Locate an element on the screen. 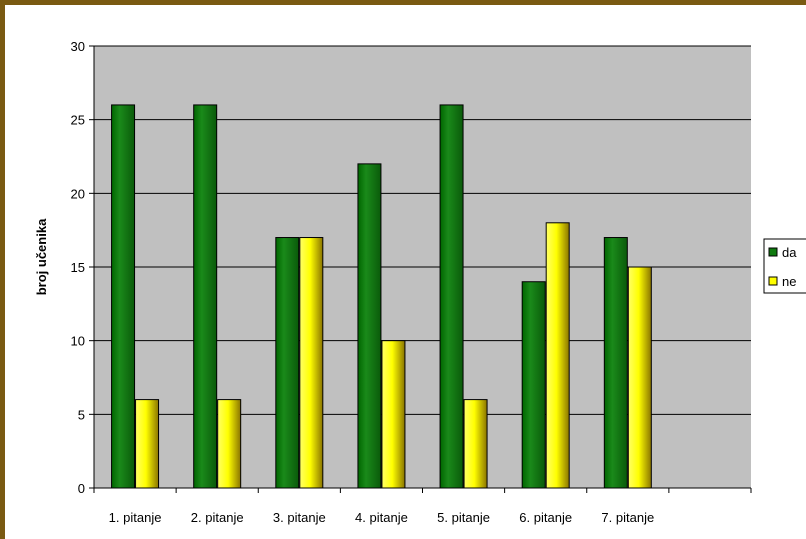  legend-label-ne: ne is located at coordinates (789, 281).